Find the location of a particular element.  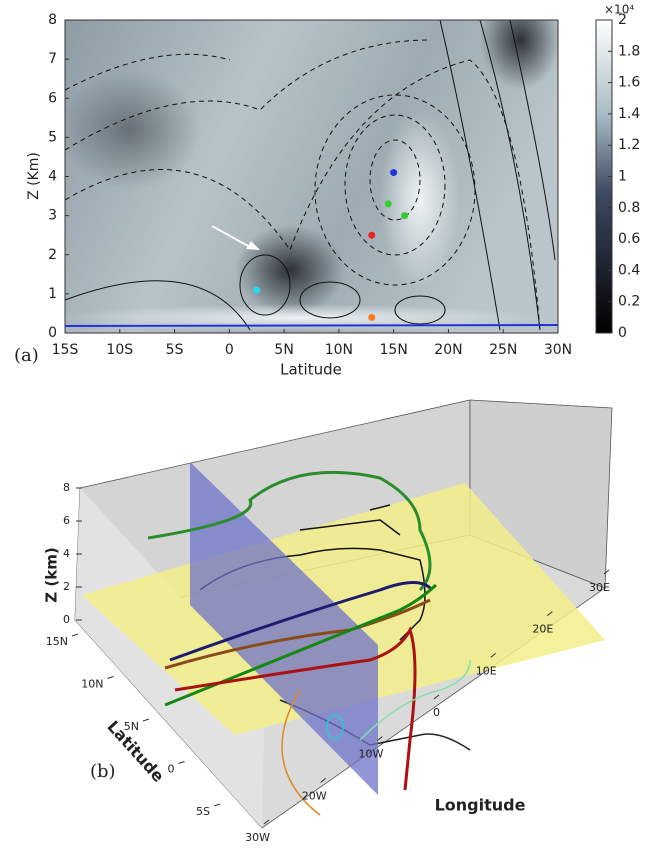

z-tick-label: 4 is located at coordinates (66, 553).